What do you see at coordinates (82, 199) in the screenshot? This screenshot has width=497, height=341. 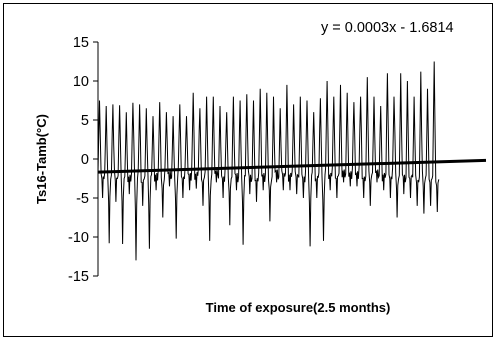 I see `y-tick-label: -5` at bounding box center [82, 199].